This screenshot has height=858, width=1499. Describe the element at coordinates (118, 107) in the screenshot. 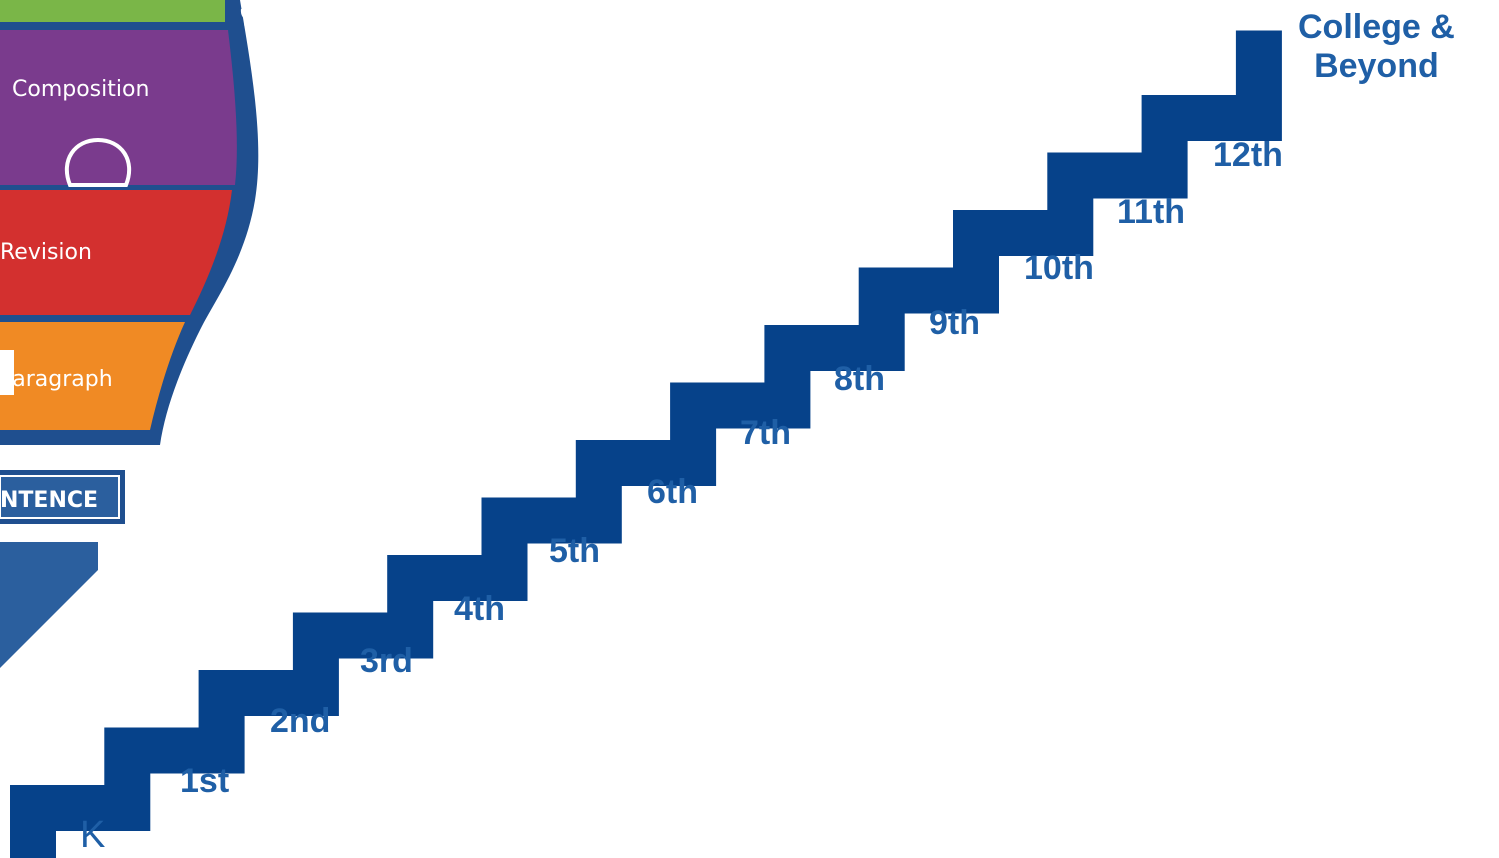

I see `bulb-composition-segment` at that location.